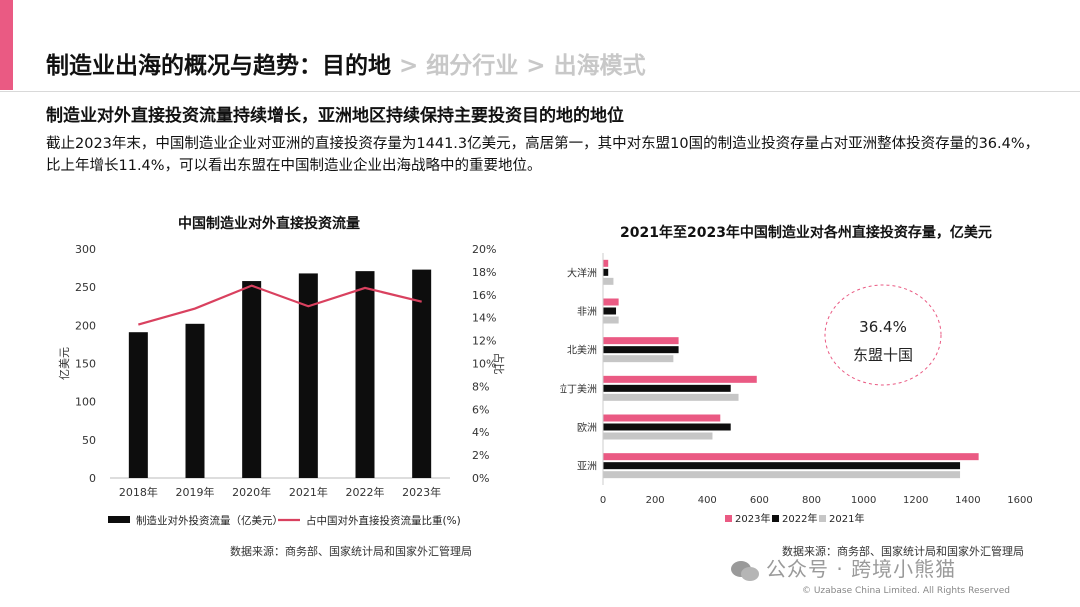 This screenshot has height=607, width=1080. What do you see at coordinates (280, 305) in the screenshot?
I see `share-line` at bounding box center [280, 305].